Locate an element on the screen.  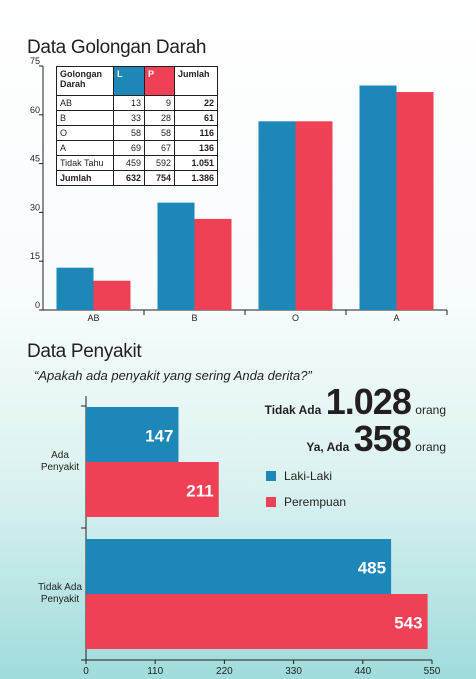
table-cell: 61 is located at coordinates (196, 118).